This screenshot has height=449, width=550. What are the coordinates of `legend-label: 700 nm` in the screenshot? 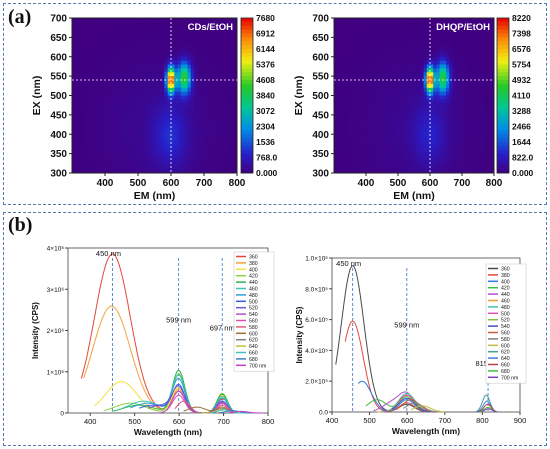 It's located at (257, 366).